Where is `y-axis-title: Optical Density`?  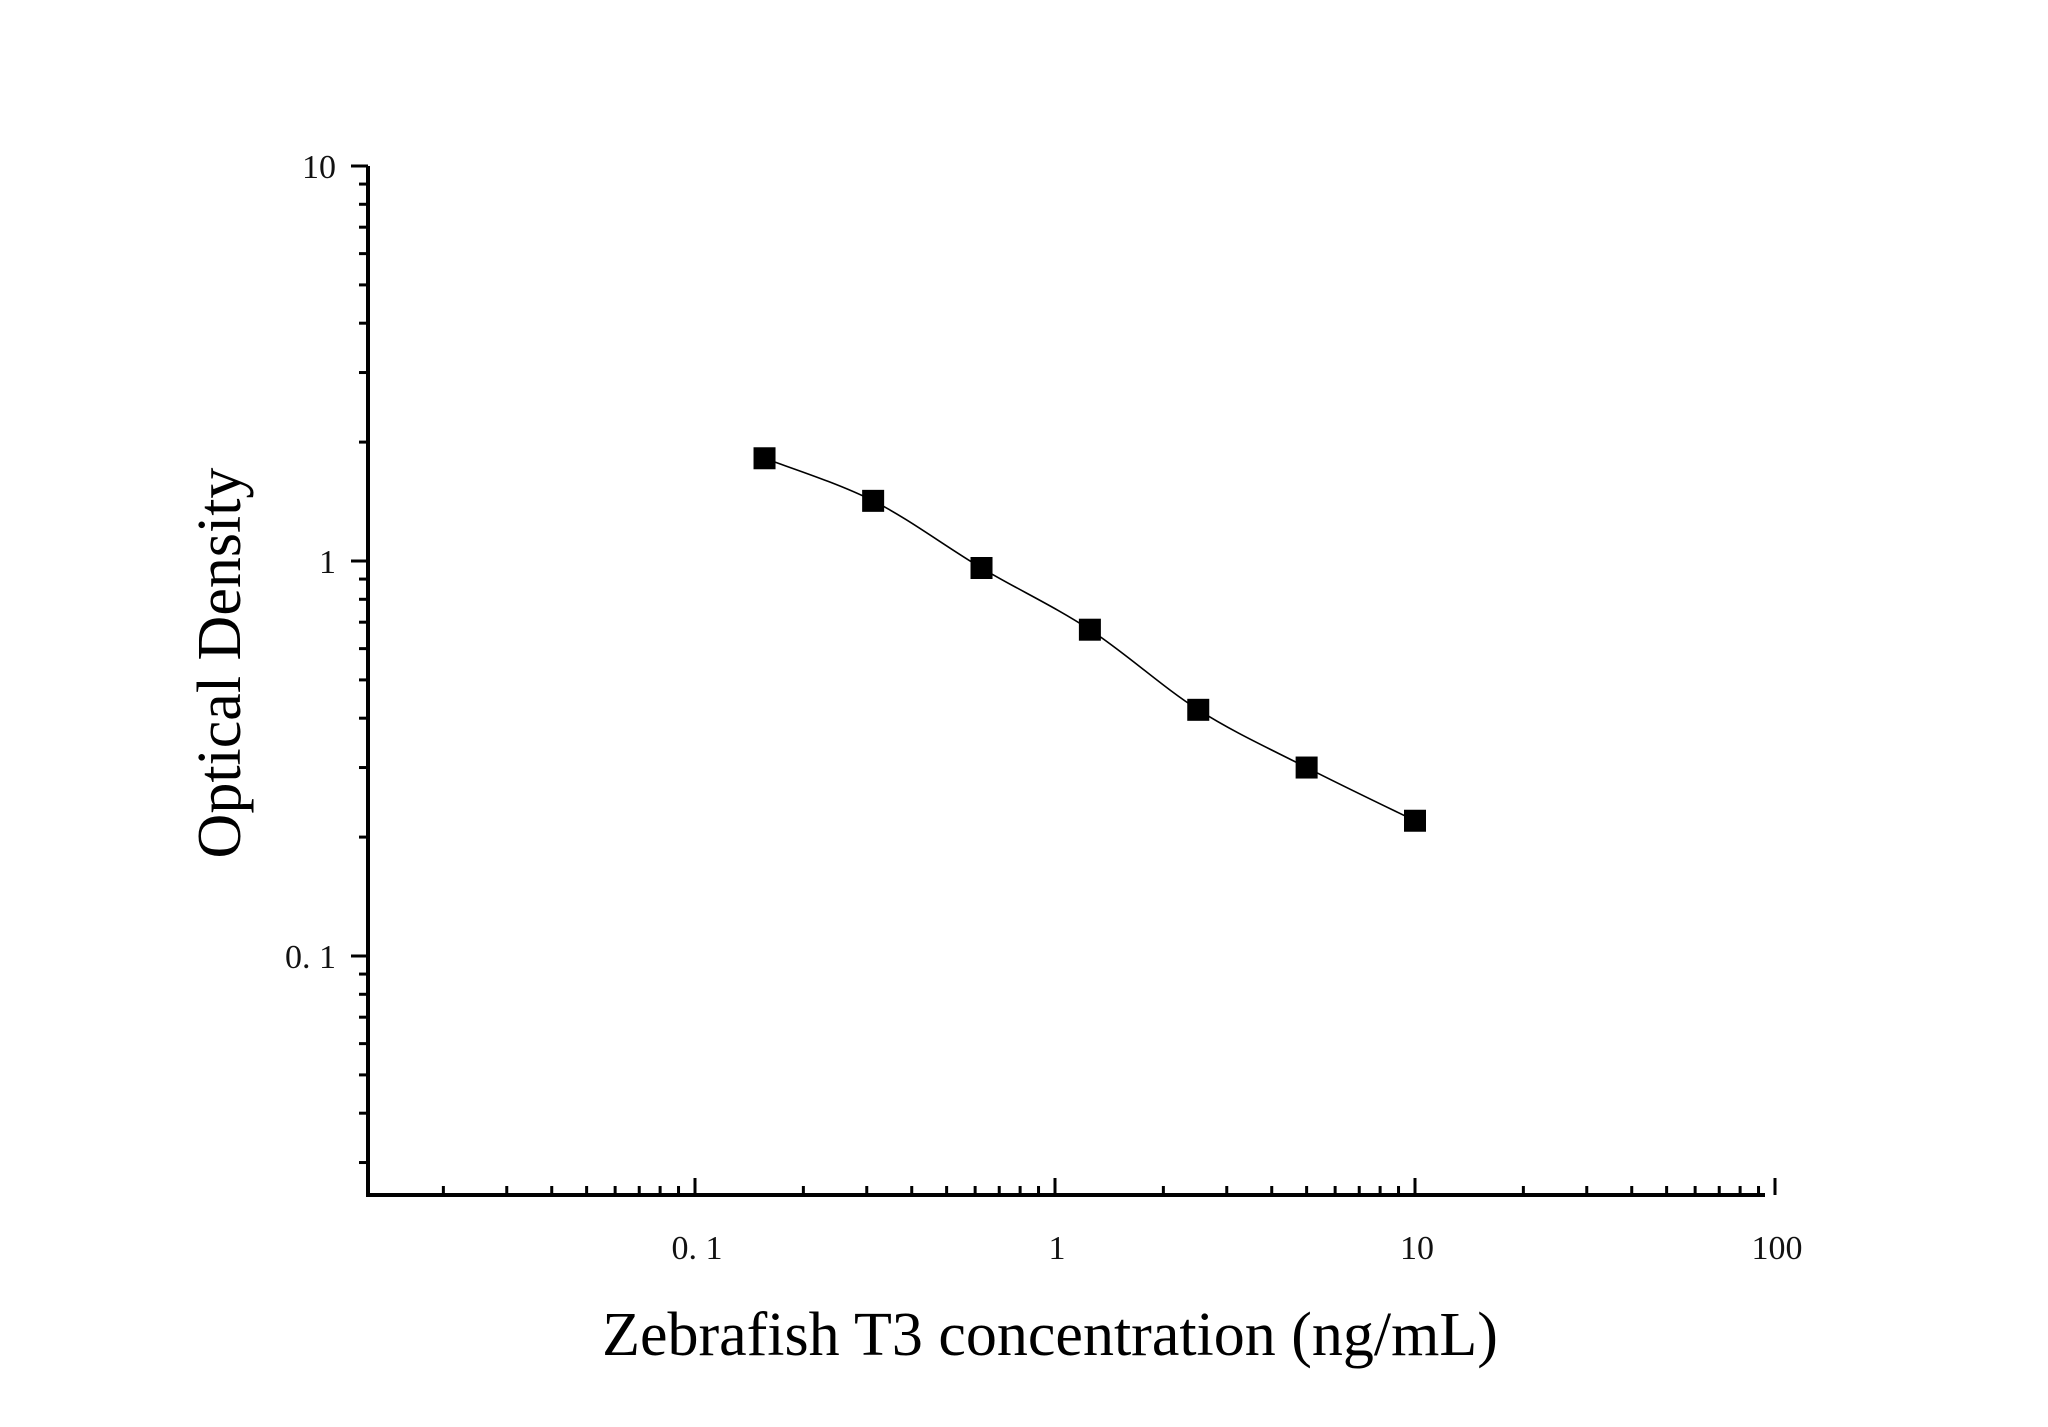
y-axis-title: Optical Density is located at coordinates (220, 663).